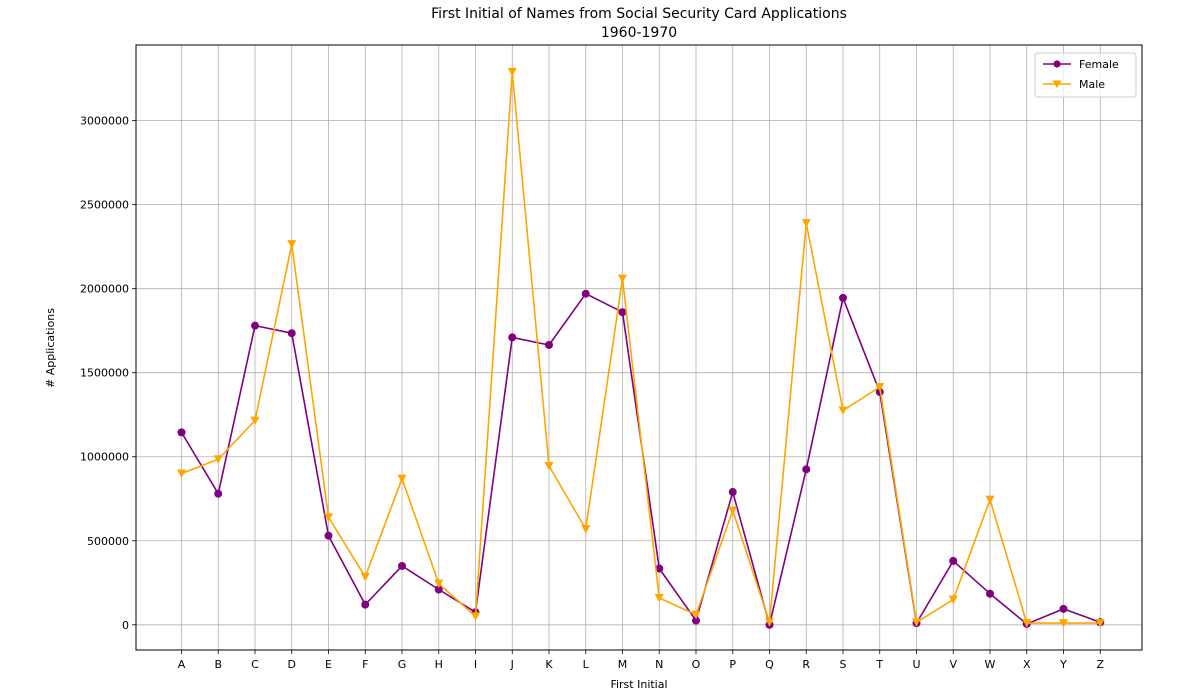 The image size is (1184, 700). Describe the element at coordinates (806, 664) in the screenshot. I see `x-tick-label: R` at that location.